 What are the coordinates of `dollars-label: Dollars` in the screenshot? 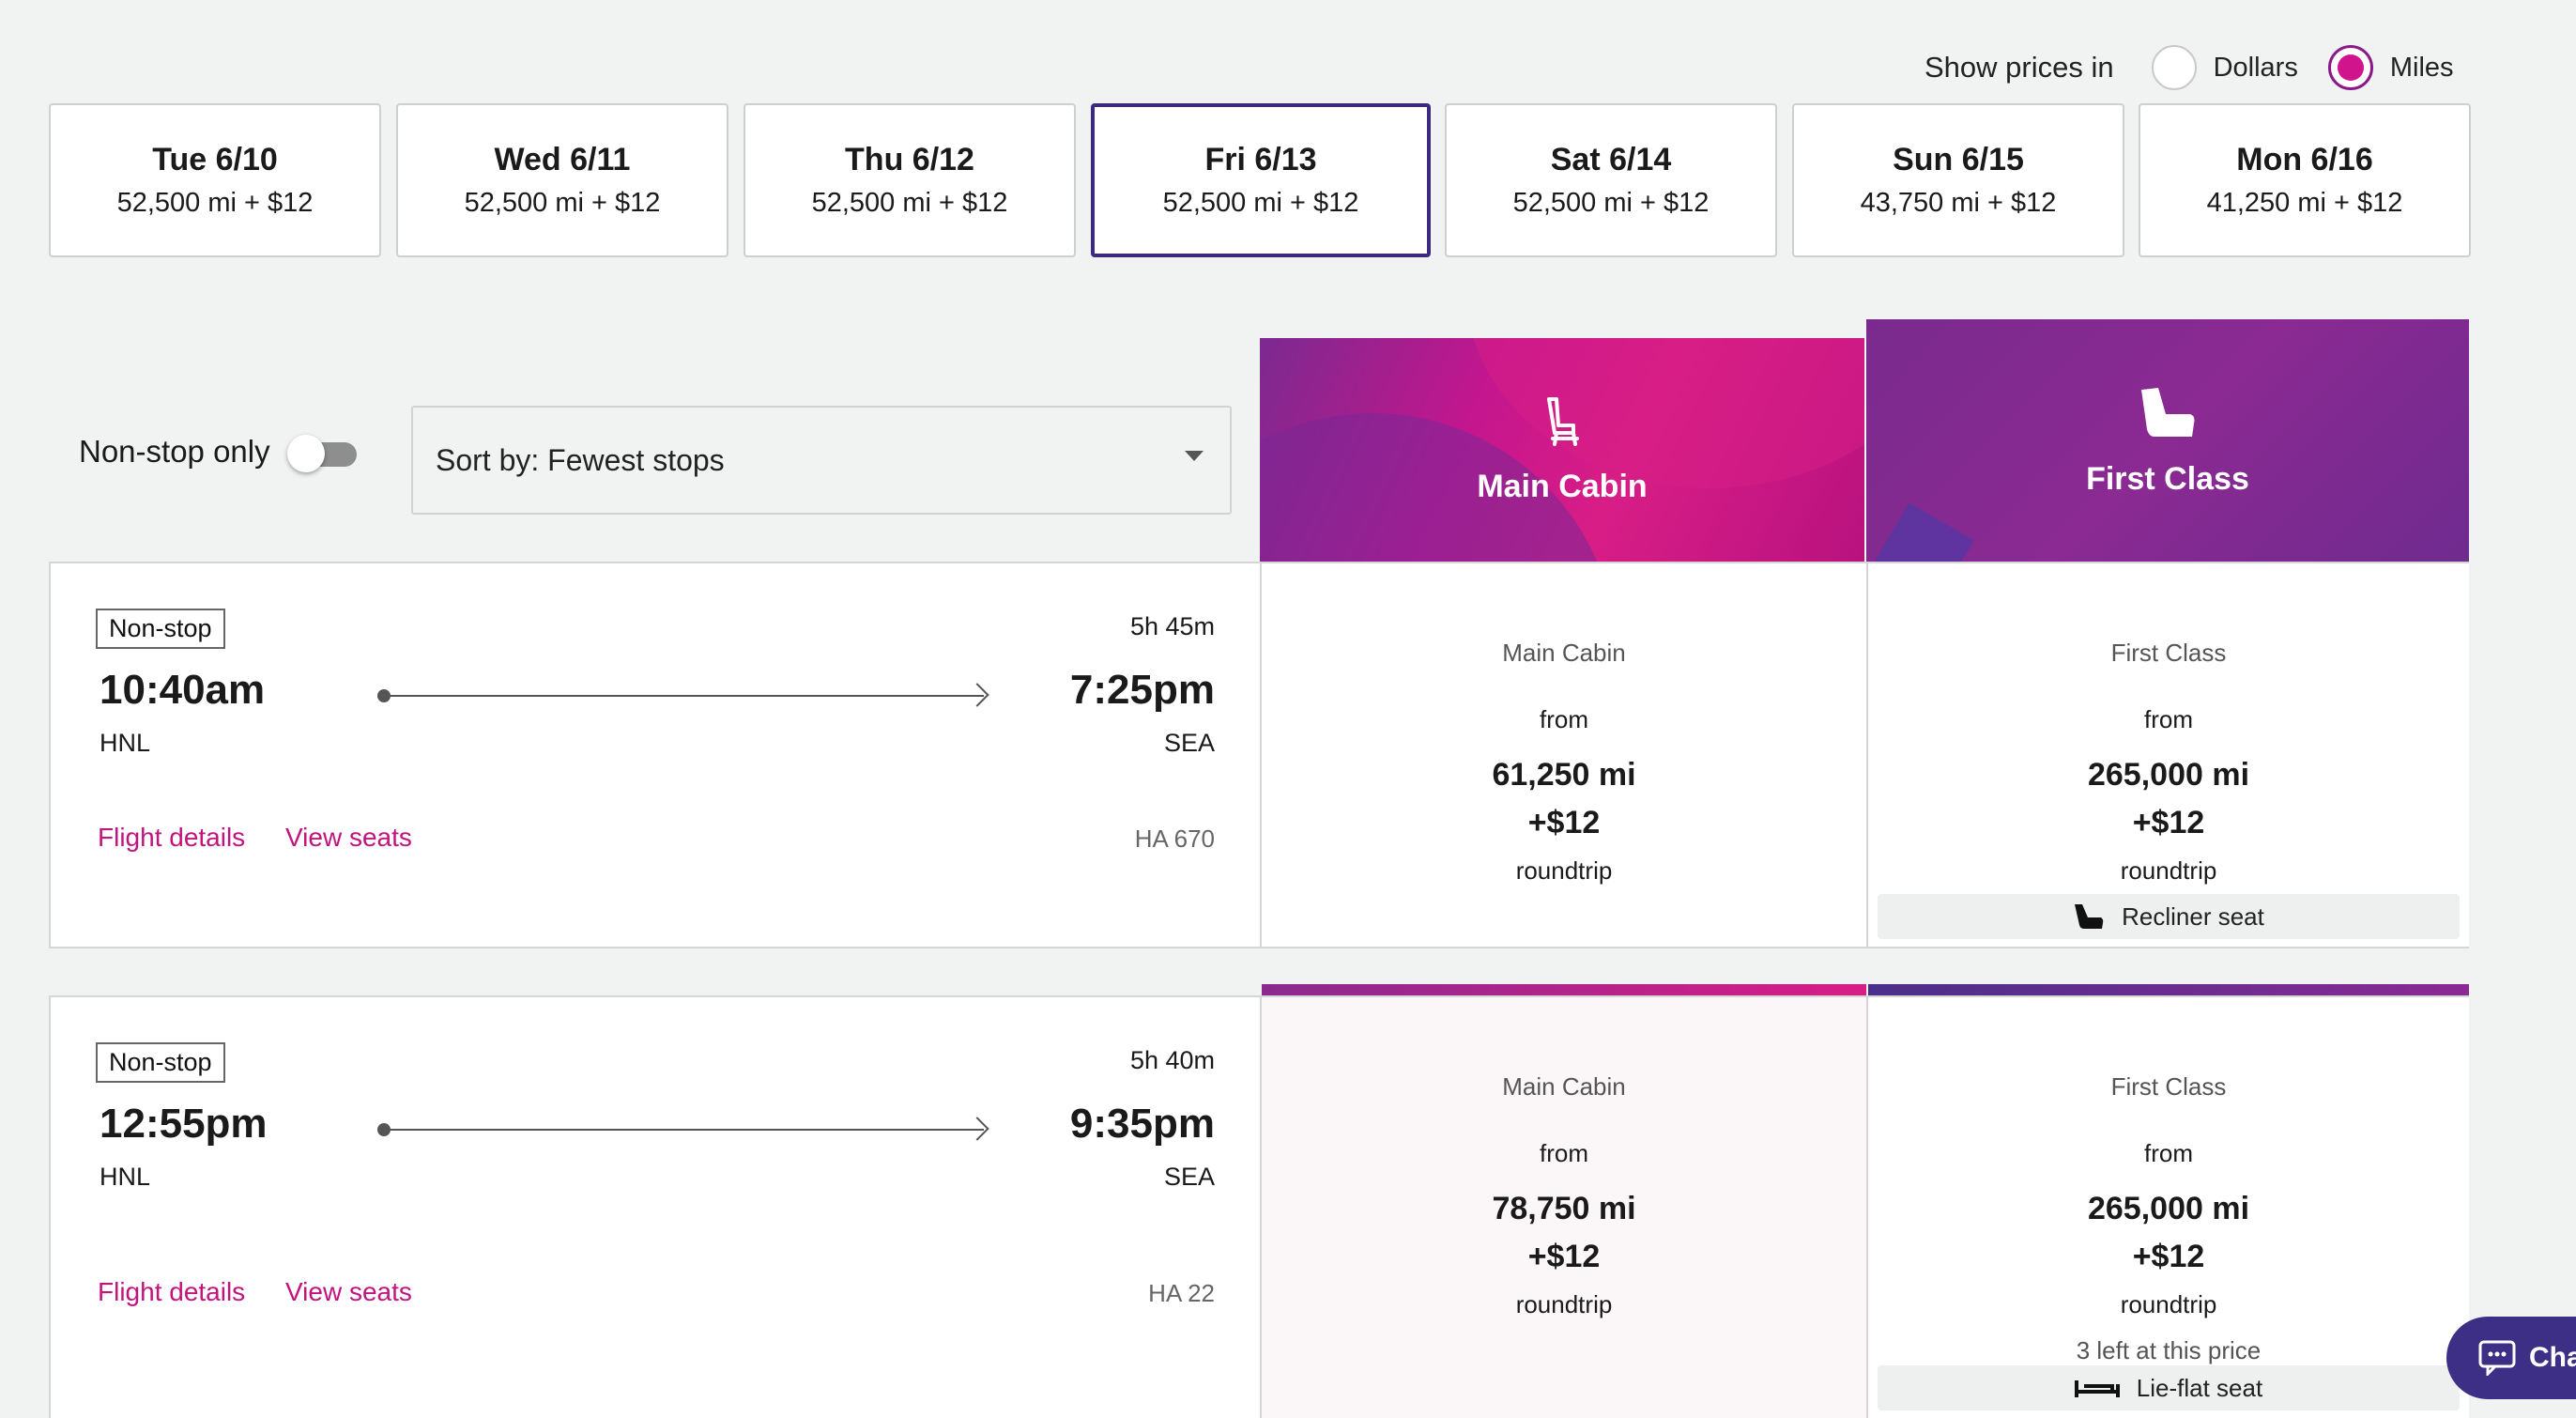 It's located at (2255, 67).